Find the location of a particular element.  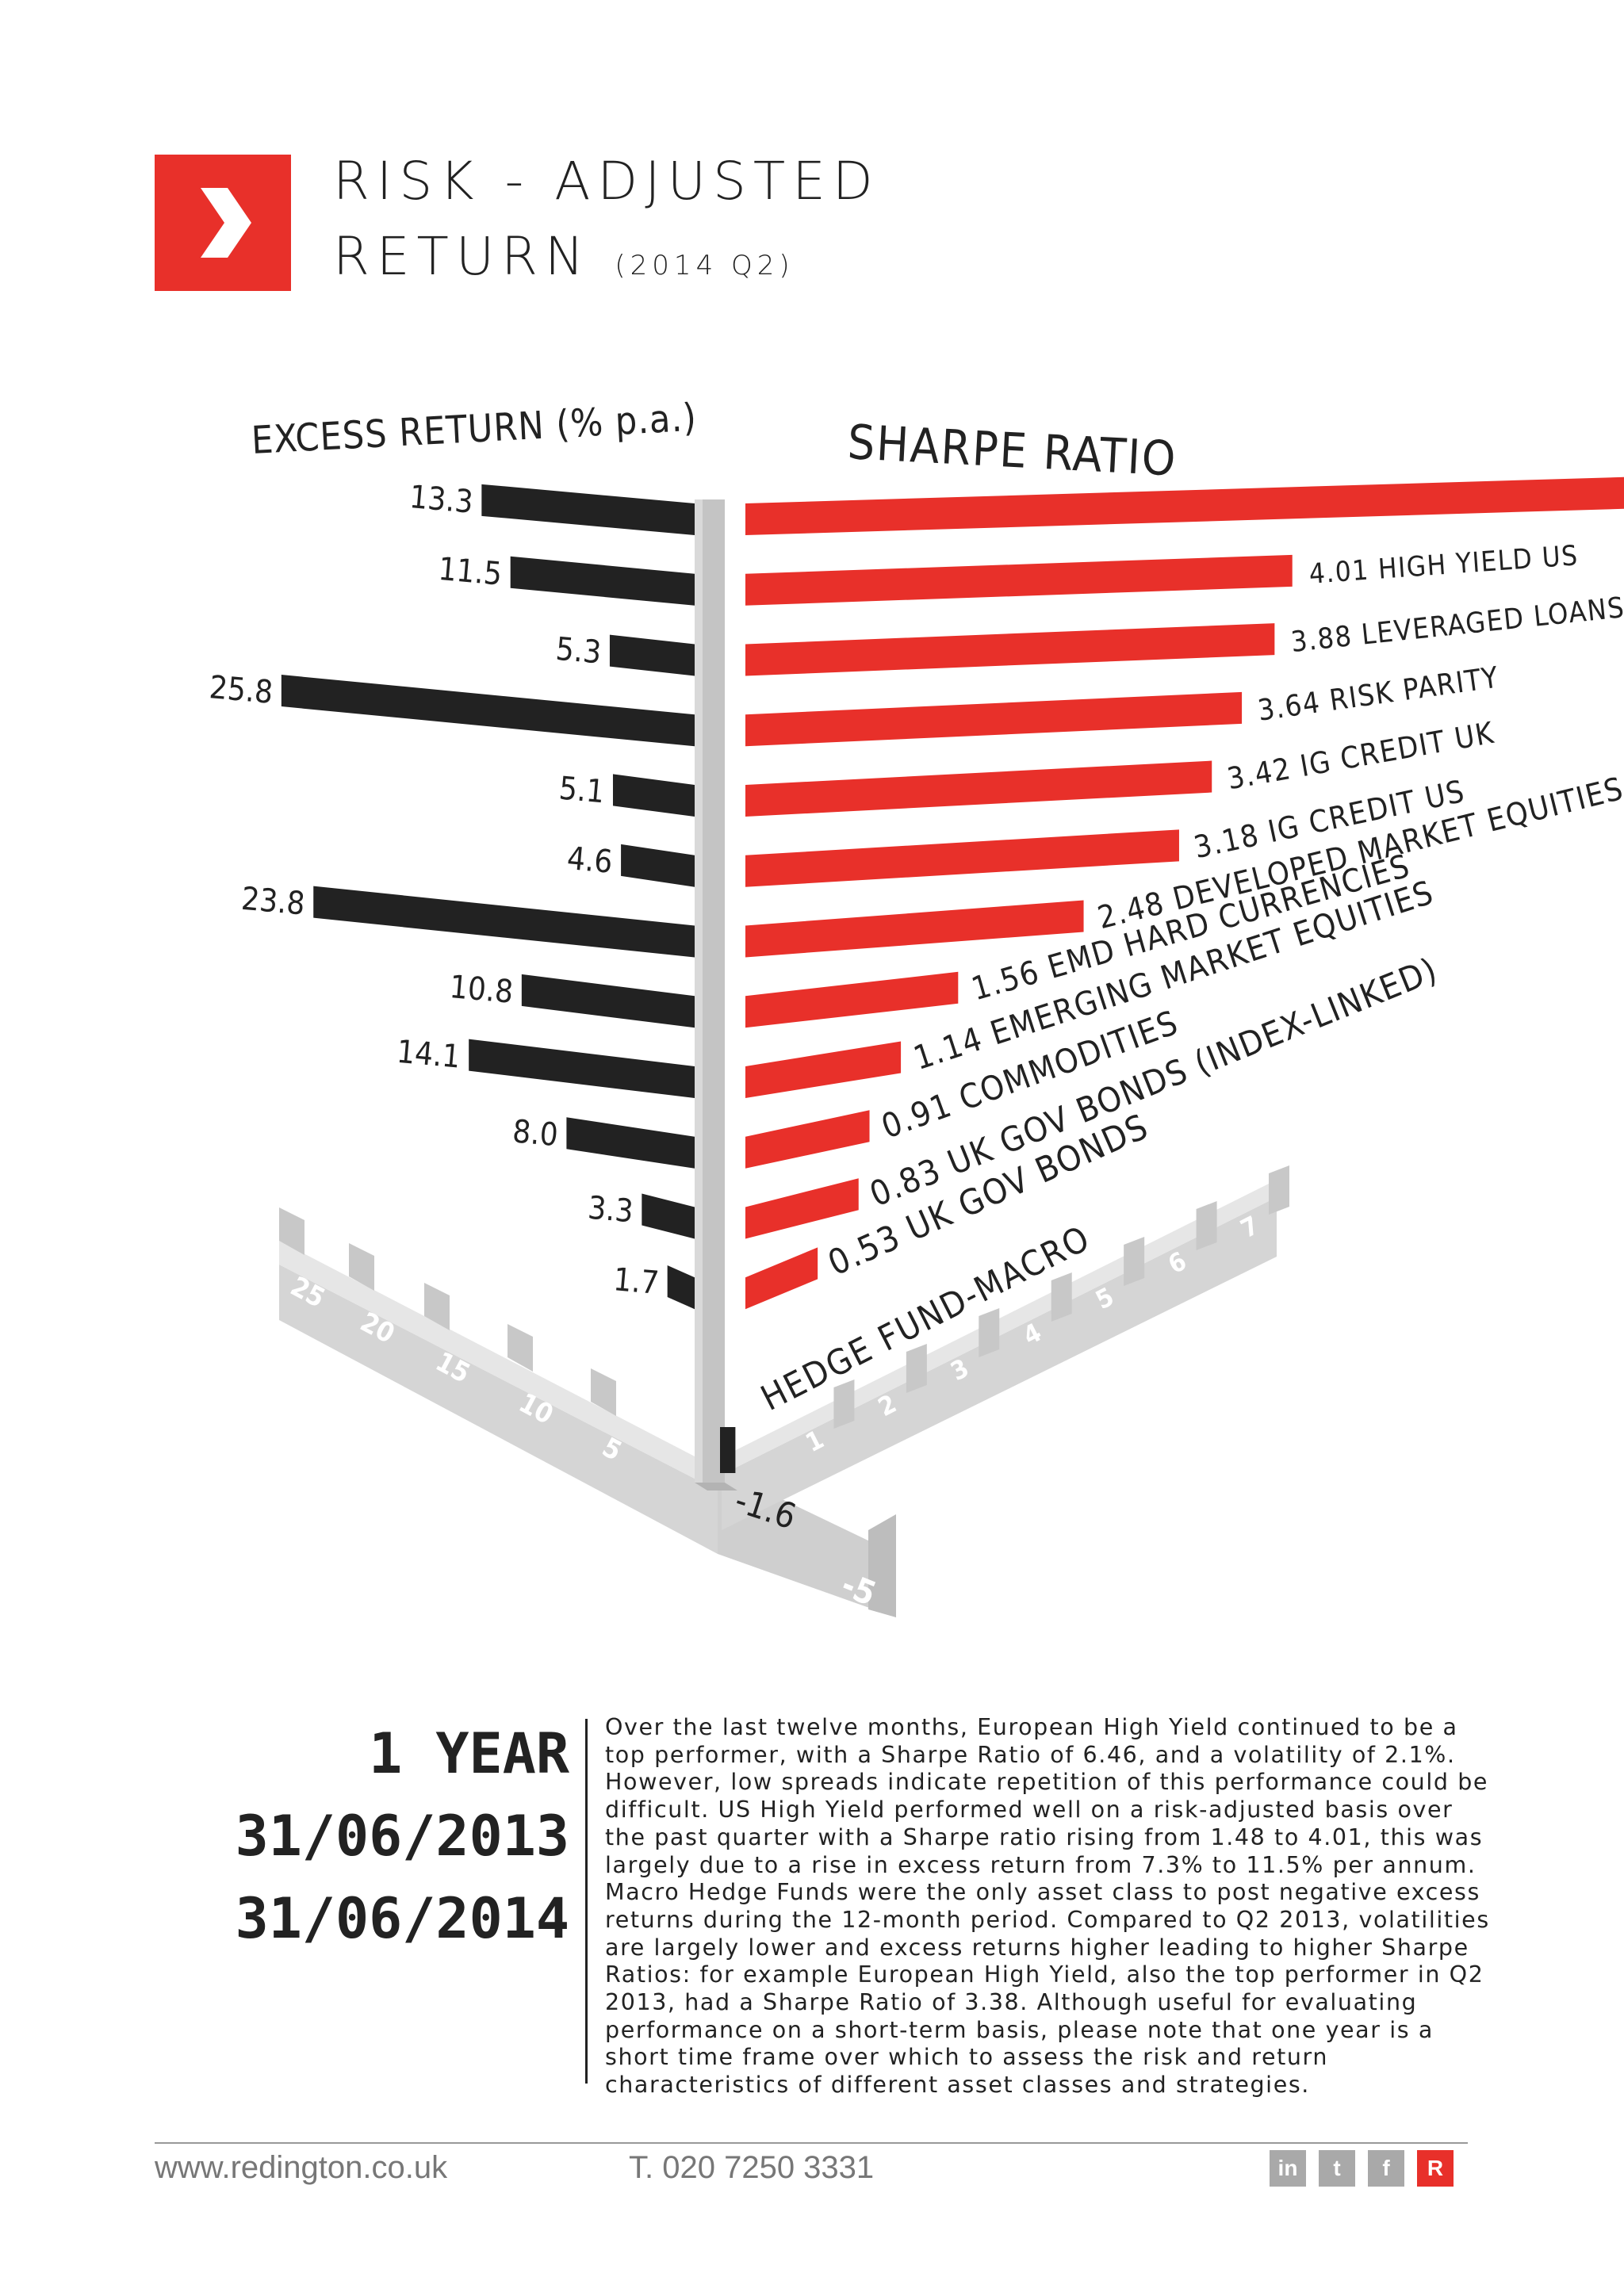

sharpe-label: 4.01 HIGH YIELD US is located at coordinates (1444, 565).